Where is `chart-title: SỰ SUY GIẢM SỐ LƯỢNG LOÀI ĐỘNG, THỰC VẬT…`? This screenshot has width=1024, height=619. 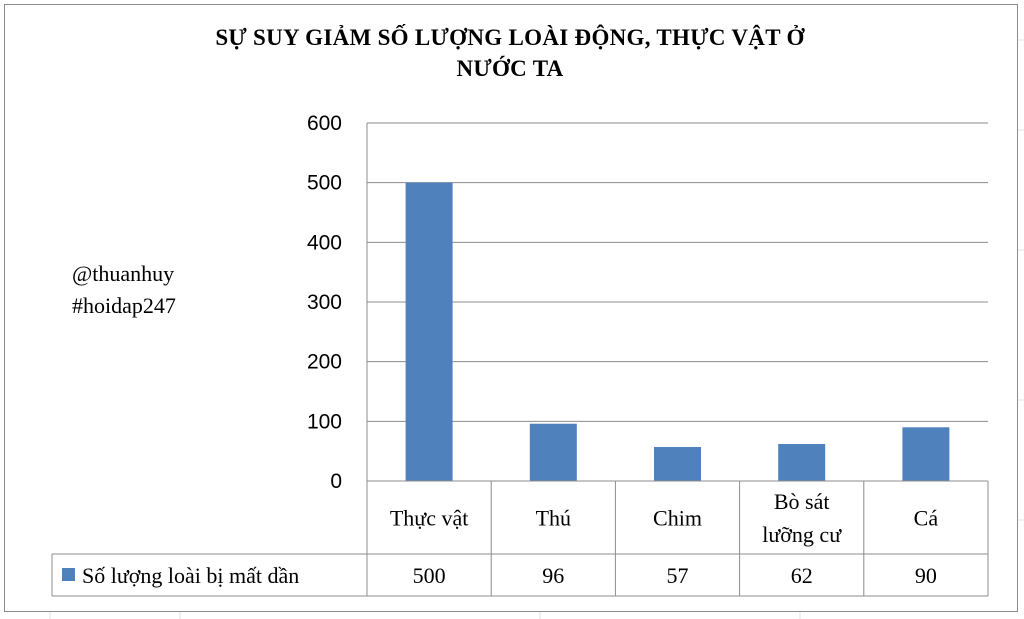 chart-title: SỰ SUY GIẢM SỐ LƯỢNG LOÀI ĐỘNG, THỰC VẬT… is located at coordinates (510, 53).